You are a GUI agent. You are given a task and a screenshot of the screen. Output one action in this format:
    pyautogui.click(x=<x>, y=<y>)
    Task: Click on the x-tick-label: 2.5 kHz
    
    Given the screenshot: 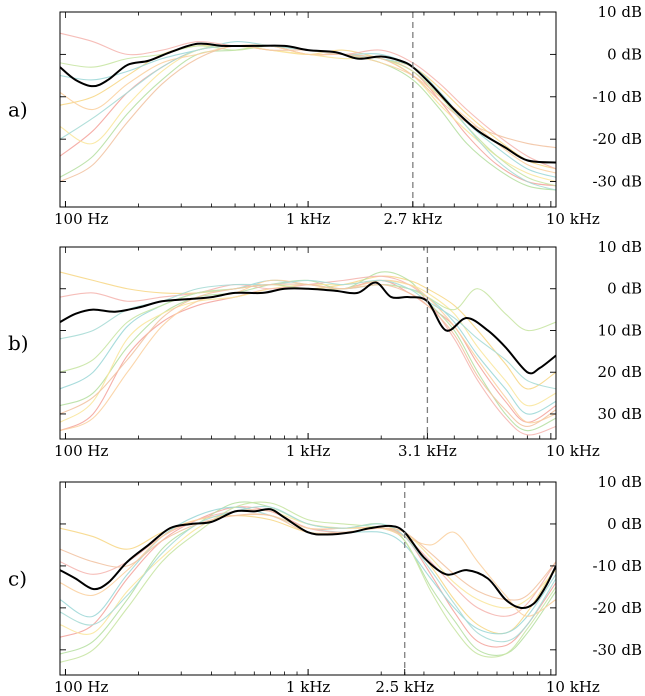 What is the action you would take?
    pyautogui.click(x=404, y=687)
    